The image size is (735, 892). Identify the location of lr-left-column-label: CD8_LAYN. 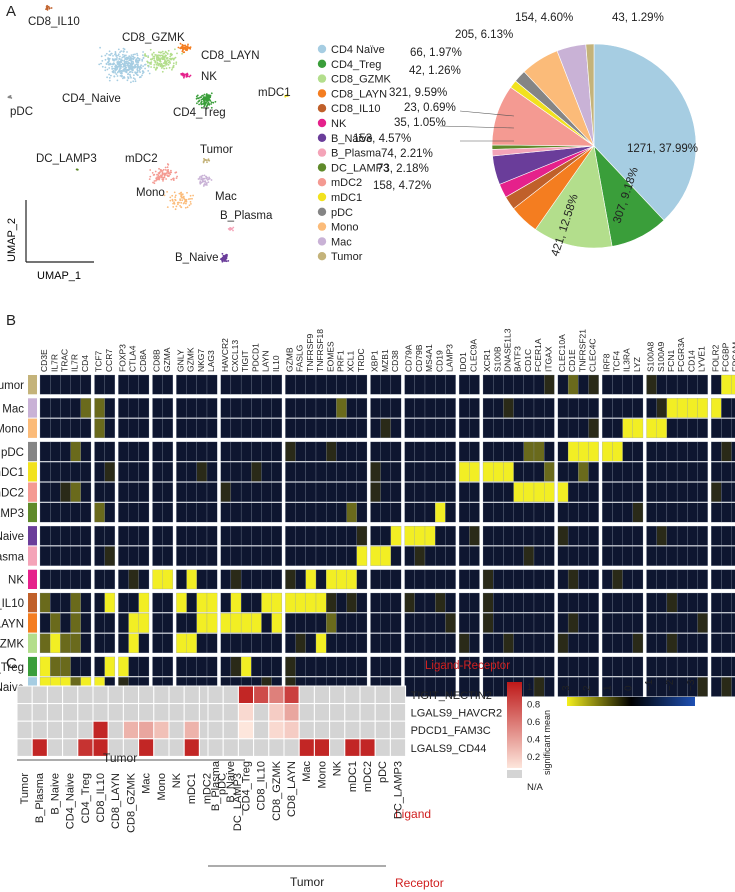
(116, 801).